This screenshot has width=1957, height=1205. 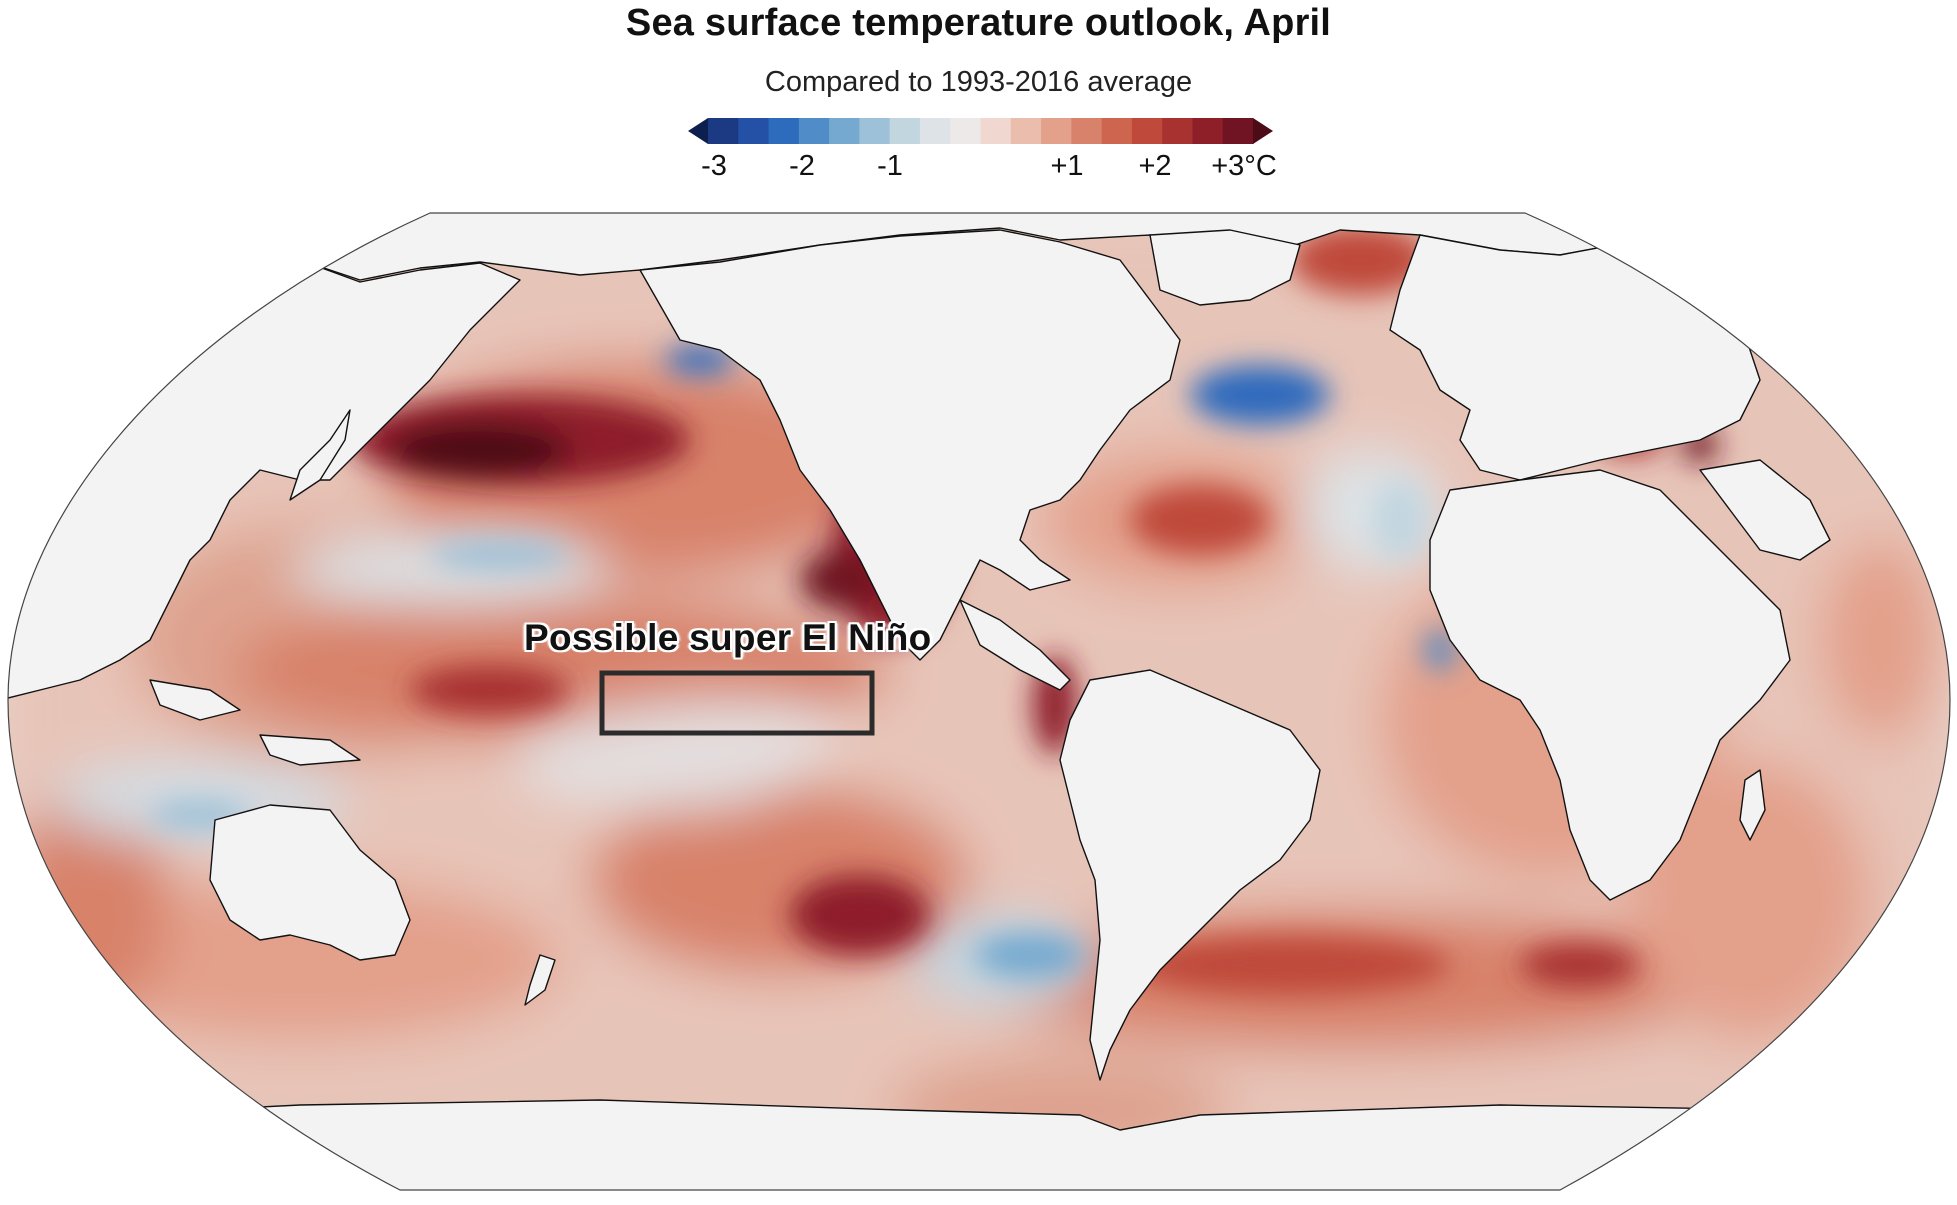 I want to click on map-title: Sea surface temperature outlook, April, so click(x=978, y=23).